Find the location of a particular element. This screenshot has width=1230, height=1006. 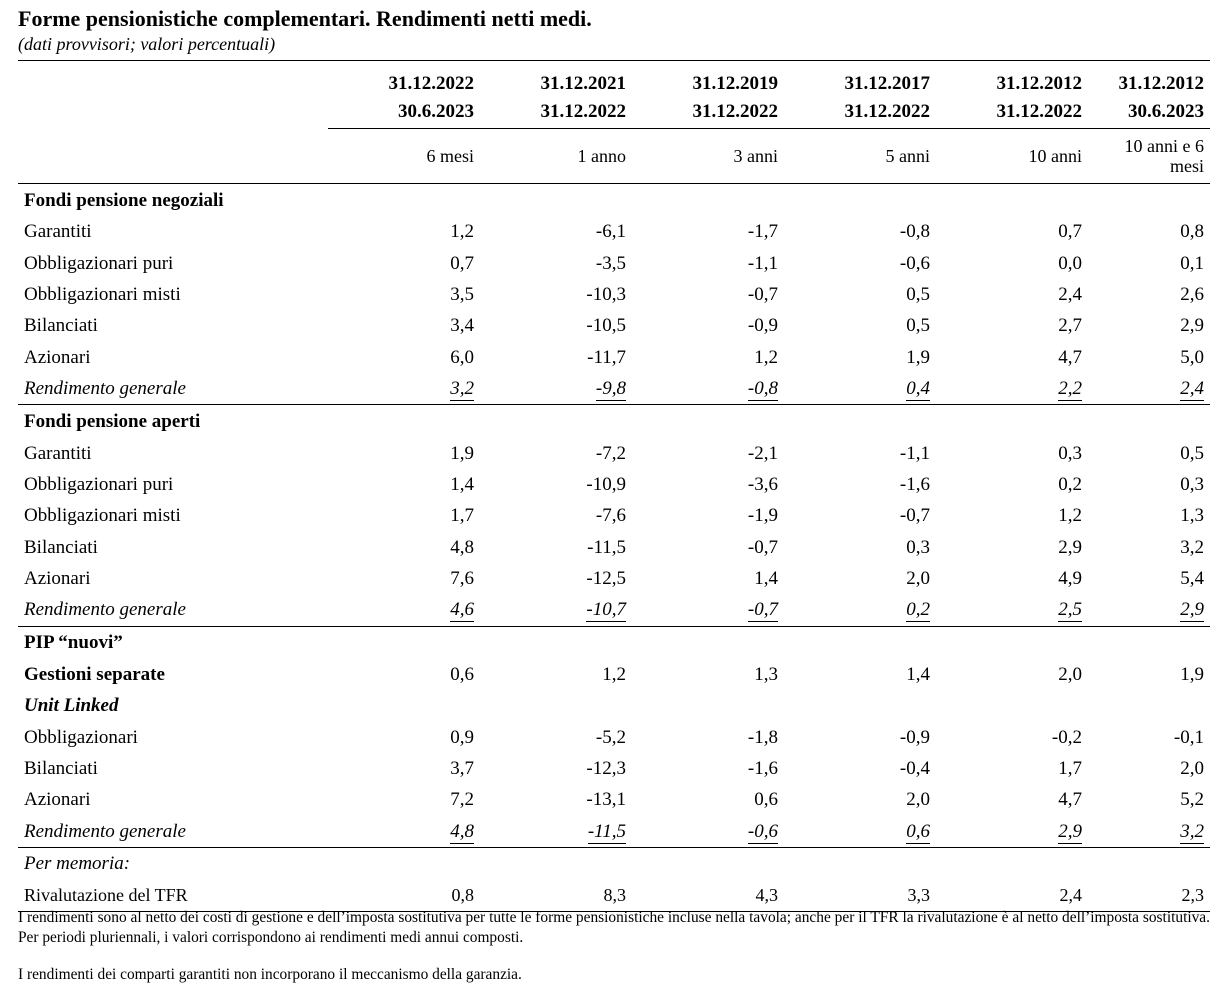

cell-value: -7,2 is located at coordinates (610, 453).